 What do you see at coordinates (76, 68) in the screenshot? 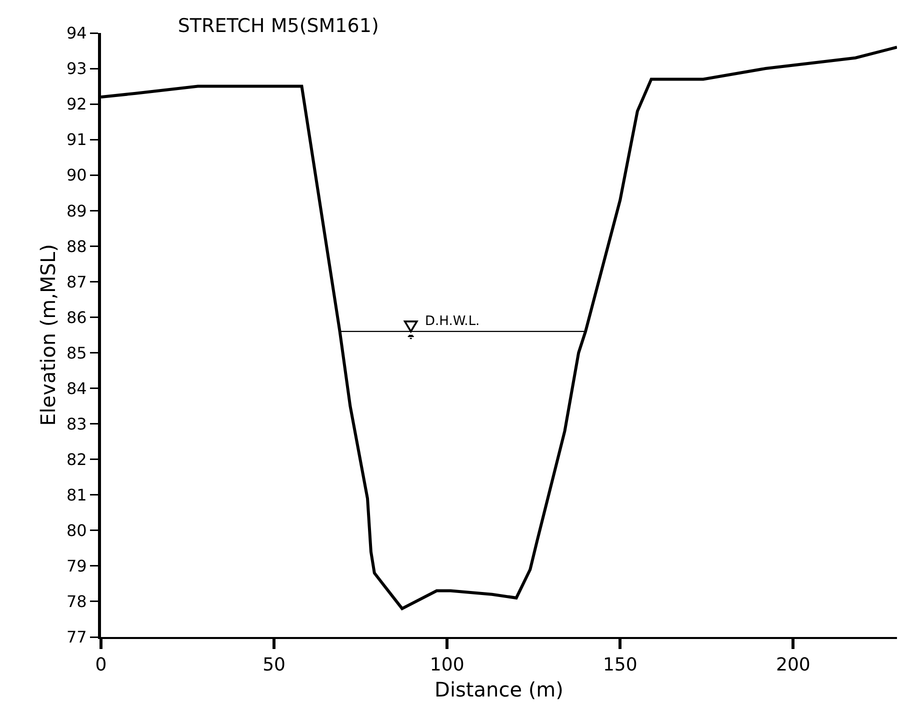
I see `y-tick-label: 93` at bounding box center [76, 68].